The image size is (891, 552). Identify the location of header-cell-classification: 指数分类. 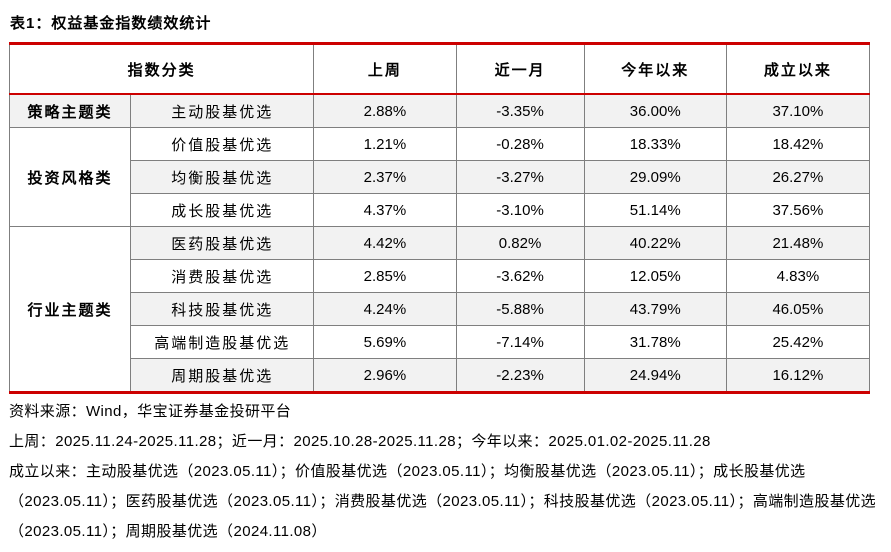
(161, 69).